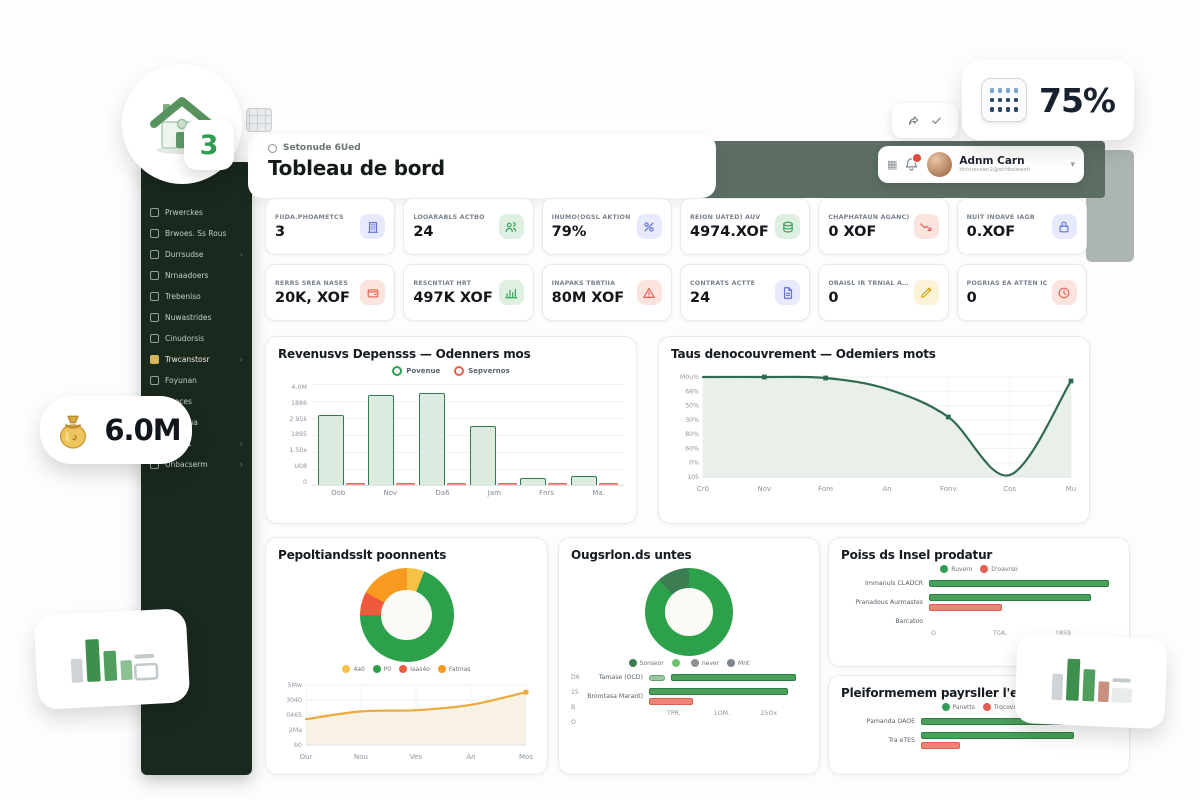 This screenshot has height=800, width=1200. I want to click on pen-icon, so click(926, 292).